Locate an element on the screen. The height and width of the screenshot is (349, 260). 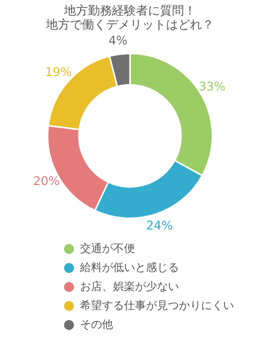
data-label: 20% is located at coordinates (46, 181).